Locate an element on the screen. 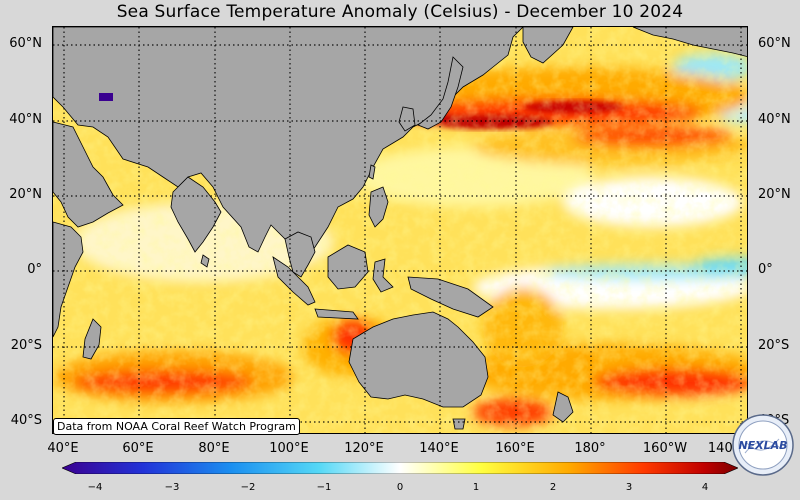 This screenshot has height=500, width=800. colorbar-tick: 1 is located at coordinates (476, 487).